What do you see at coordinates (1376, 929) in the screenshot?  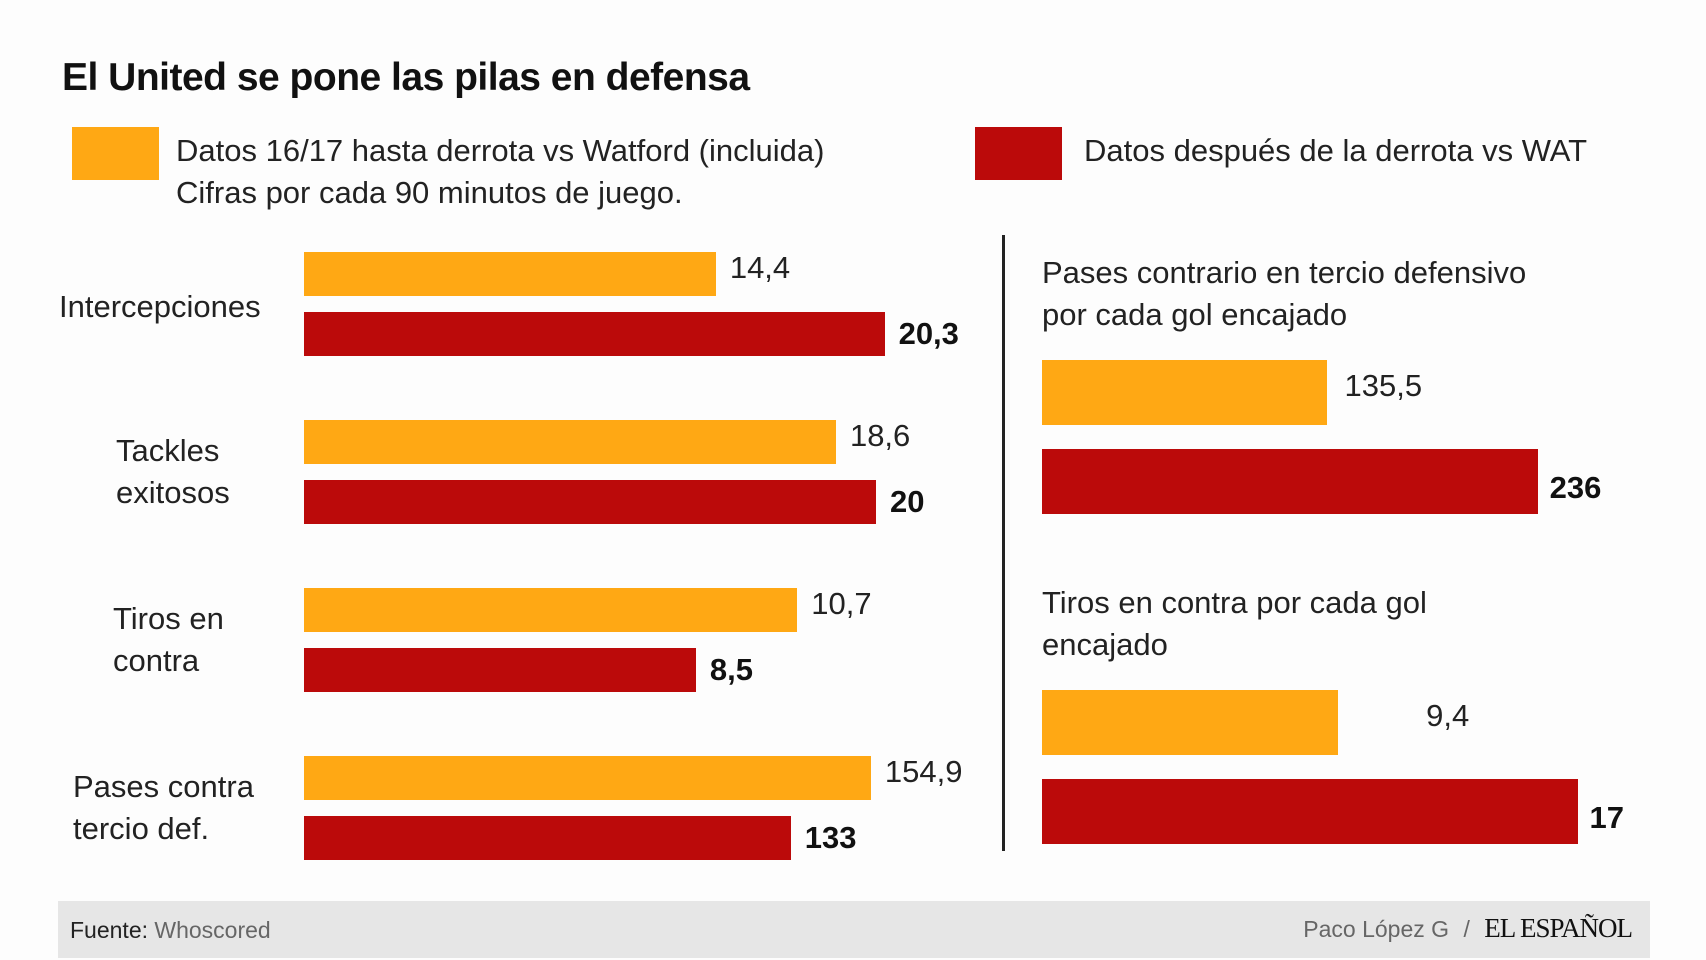 I see `author: Paco López G` at bounding box center [1376, 929].